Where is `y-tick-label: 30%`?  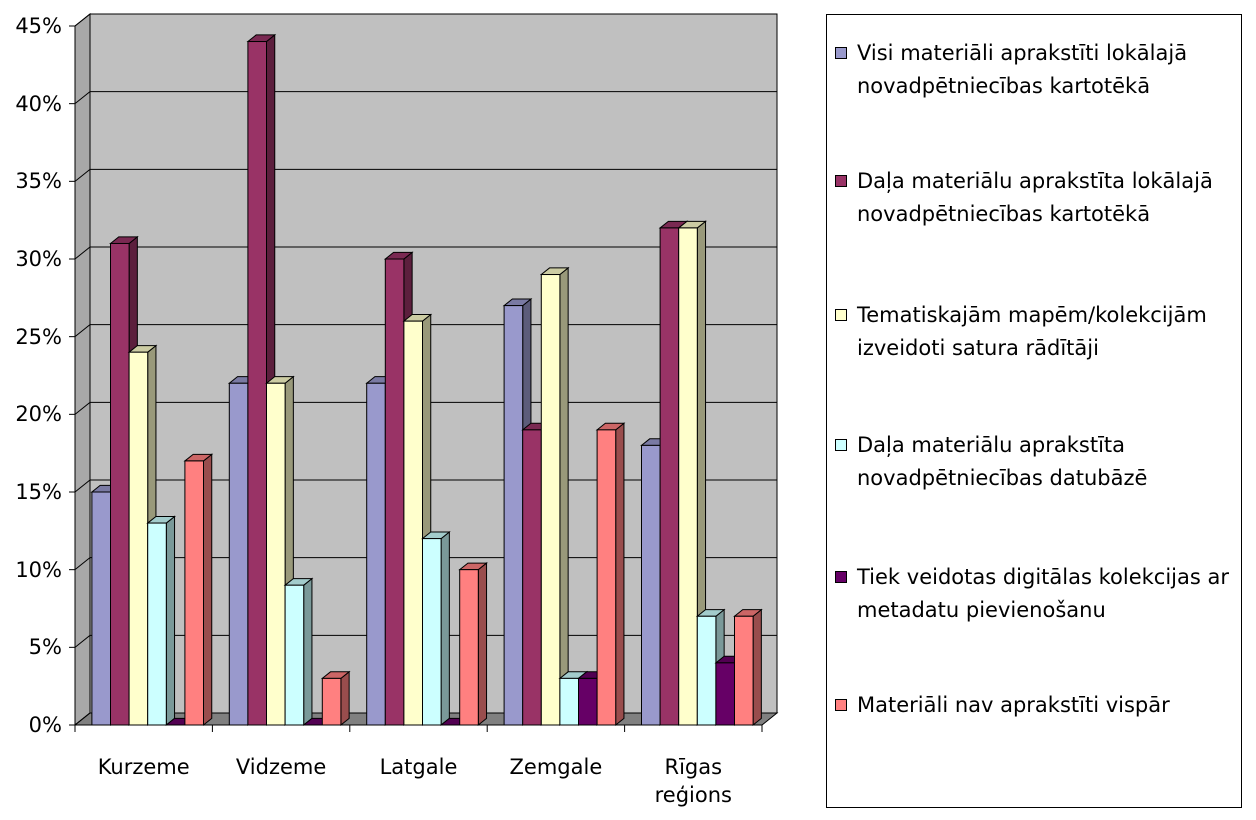
y-tick-label: 30% is located at coordinates (38, 259).